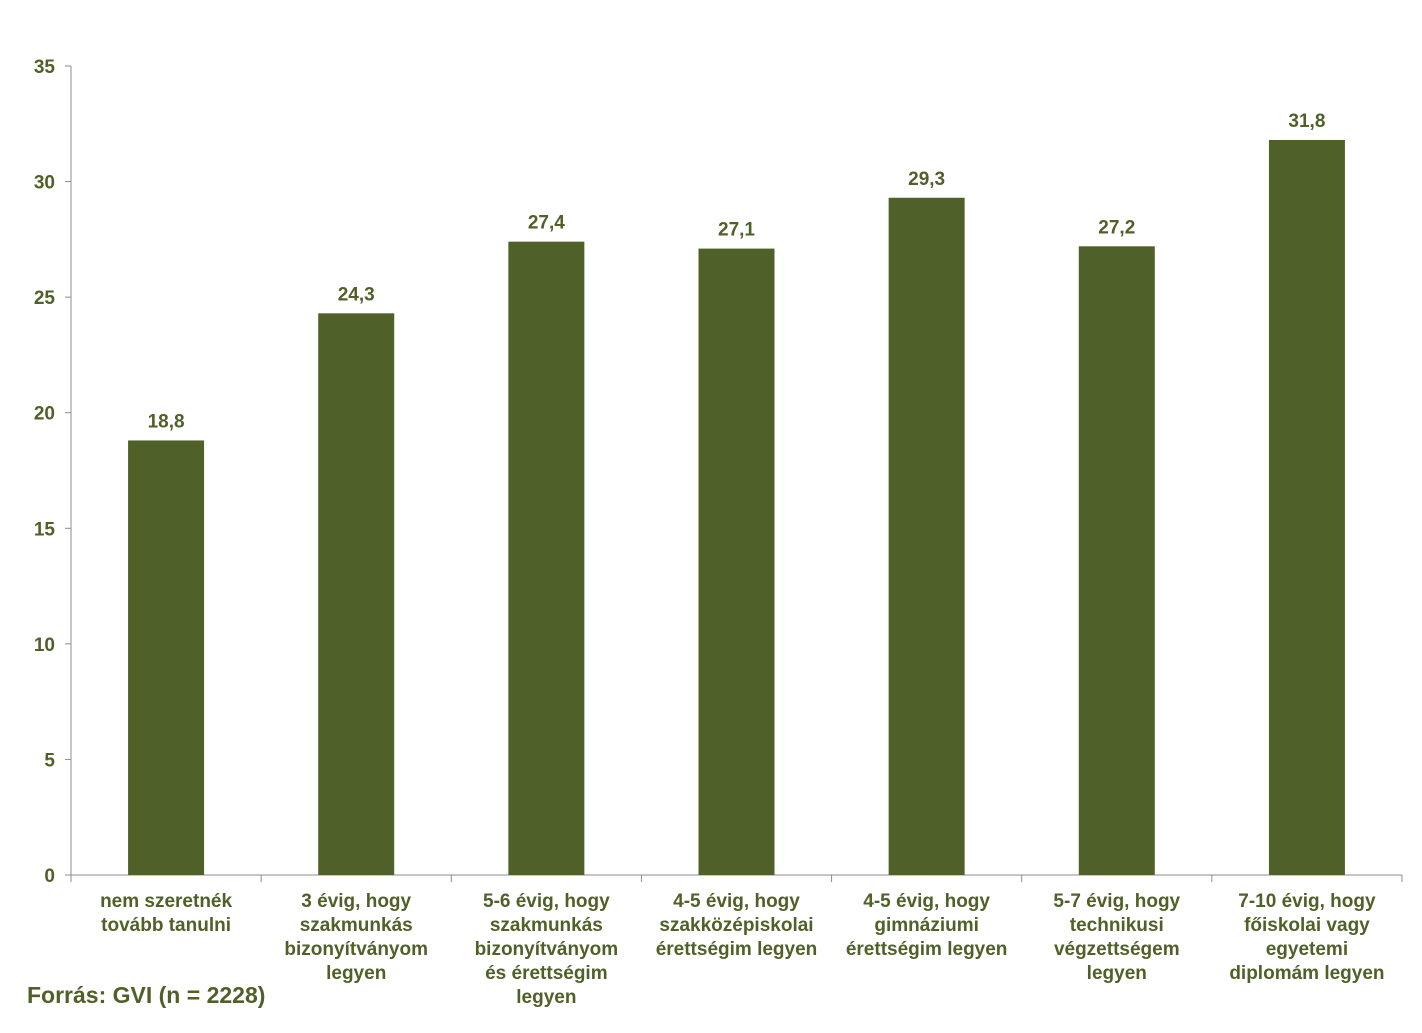  Describe the element at coordinates (546, 901) in the screenshot. I see `category-label-line: 5-6 évig, hogy` at that location.